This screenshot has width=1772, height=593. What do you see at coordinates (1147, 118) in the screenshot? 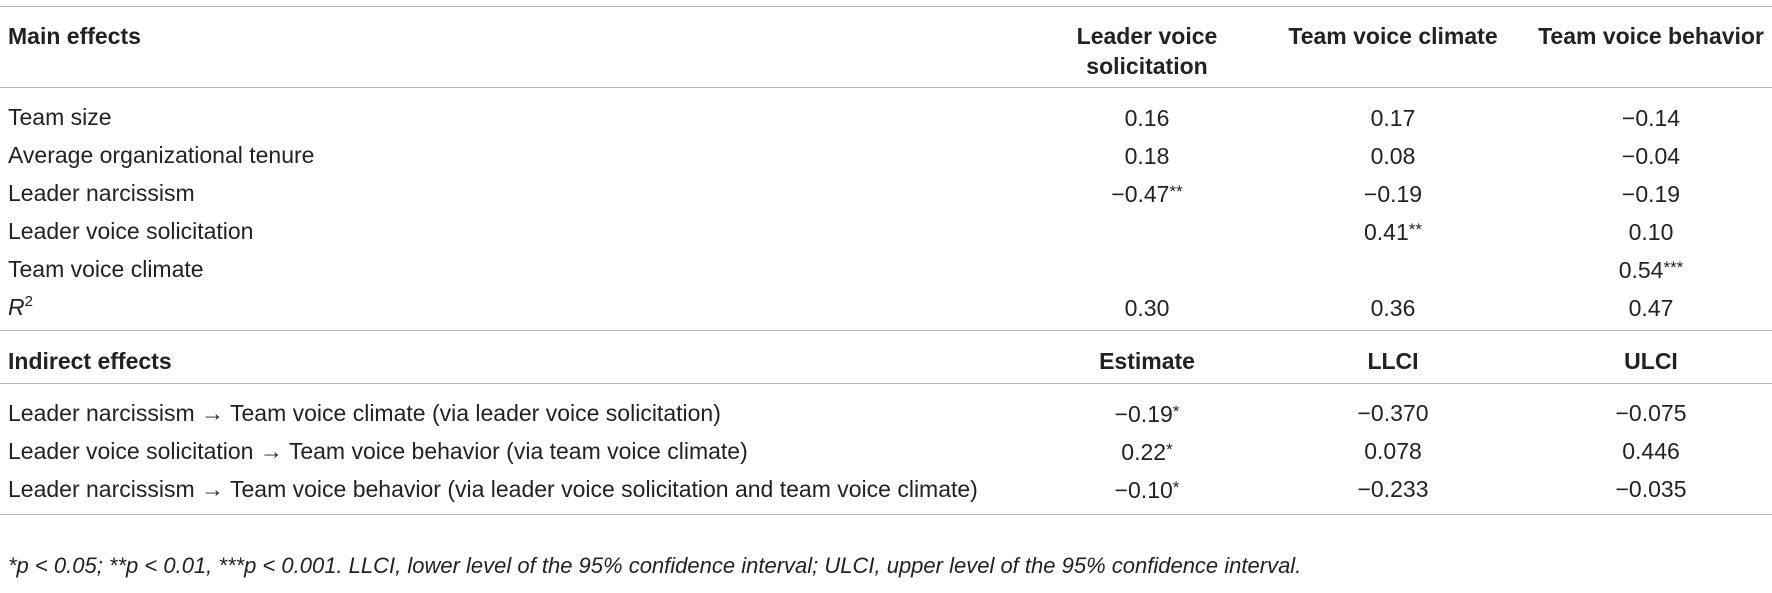
I see `cell-value: 0.16` at bounding box center [1147, 118].